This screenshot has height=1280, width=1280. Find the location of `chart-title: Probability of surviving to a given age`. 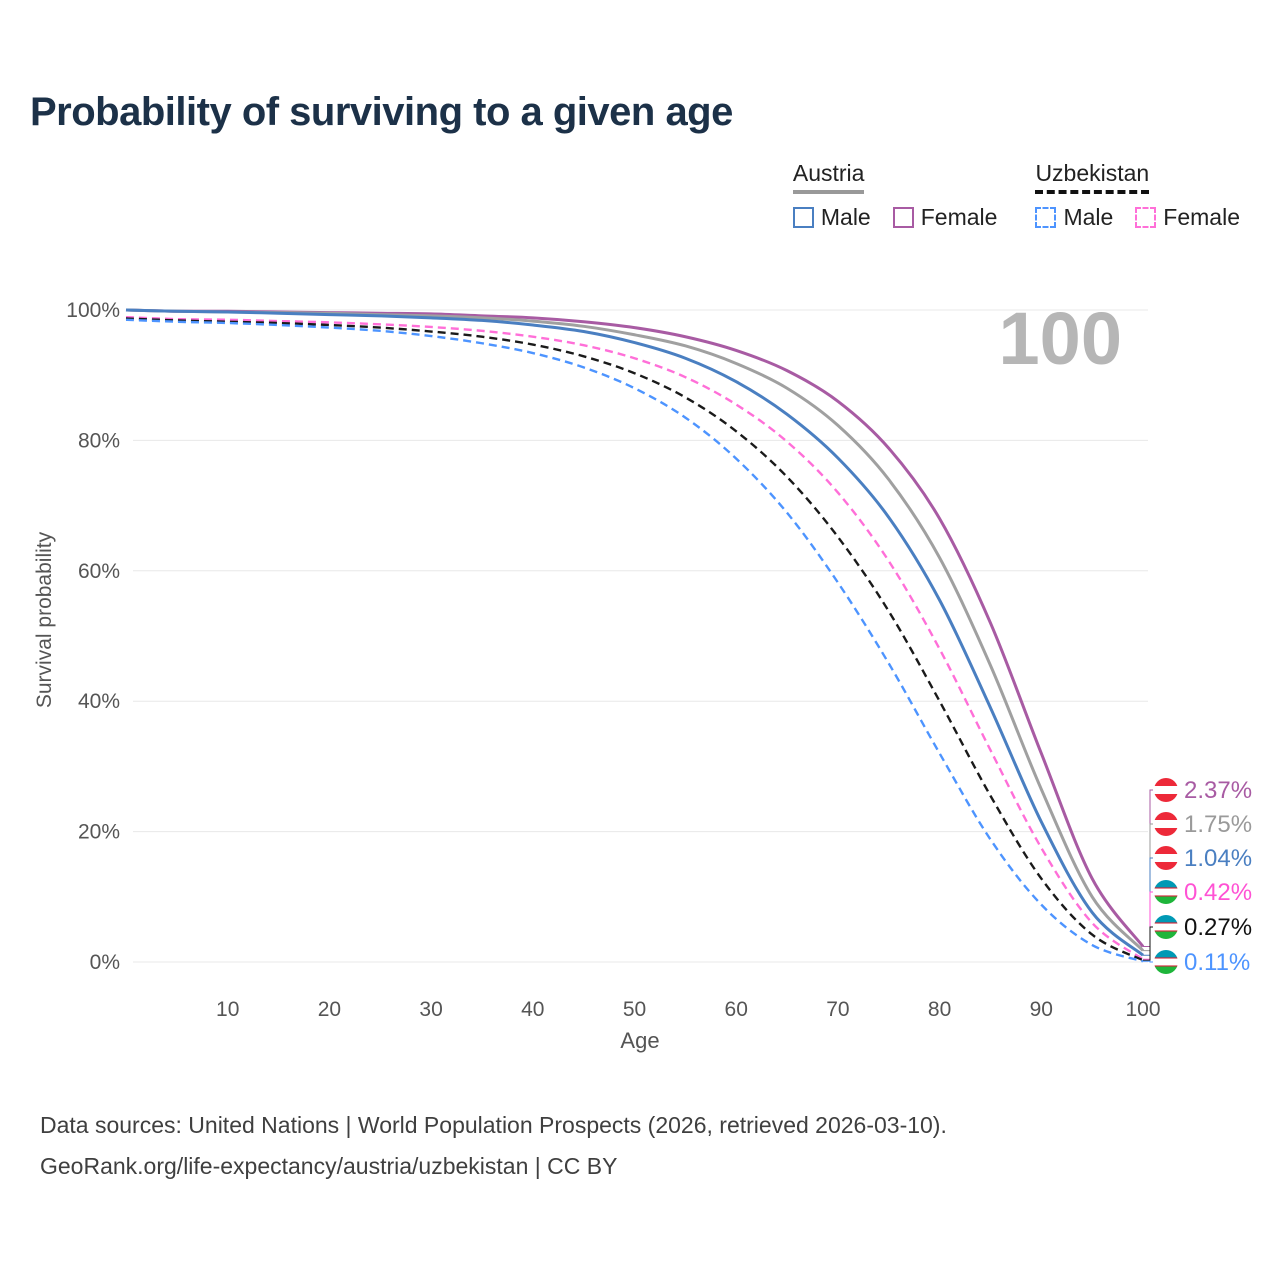

chart-title: Probability of surviving to a given age is located at coordinates (381, 112).